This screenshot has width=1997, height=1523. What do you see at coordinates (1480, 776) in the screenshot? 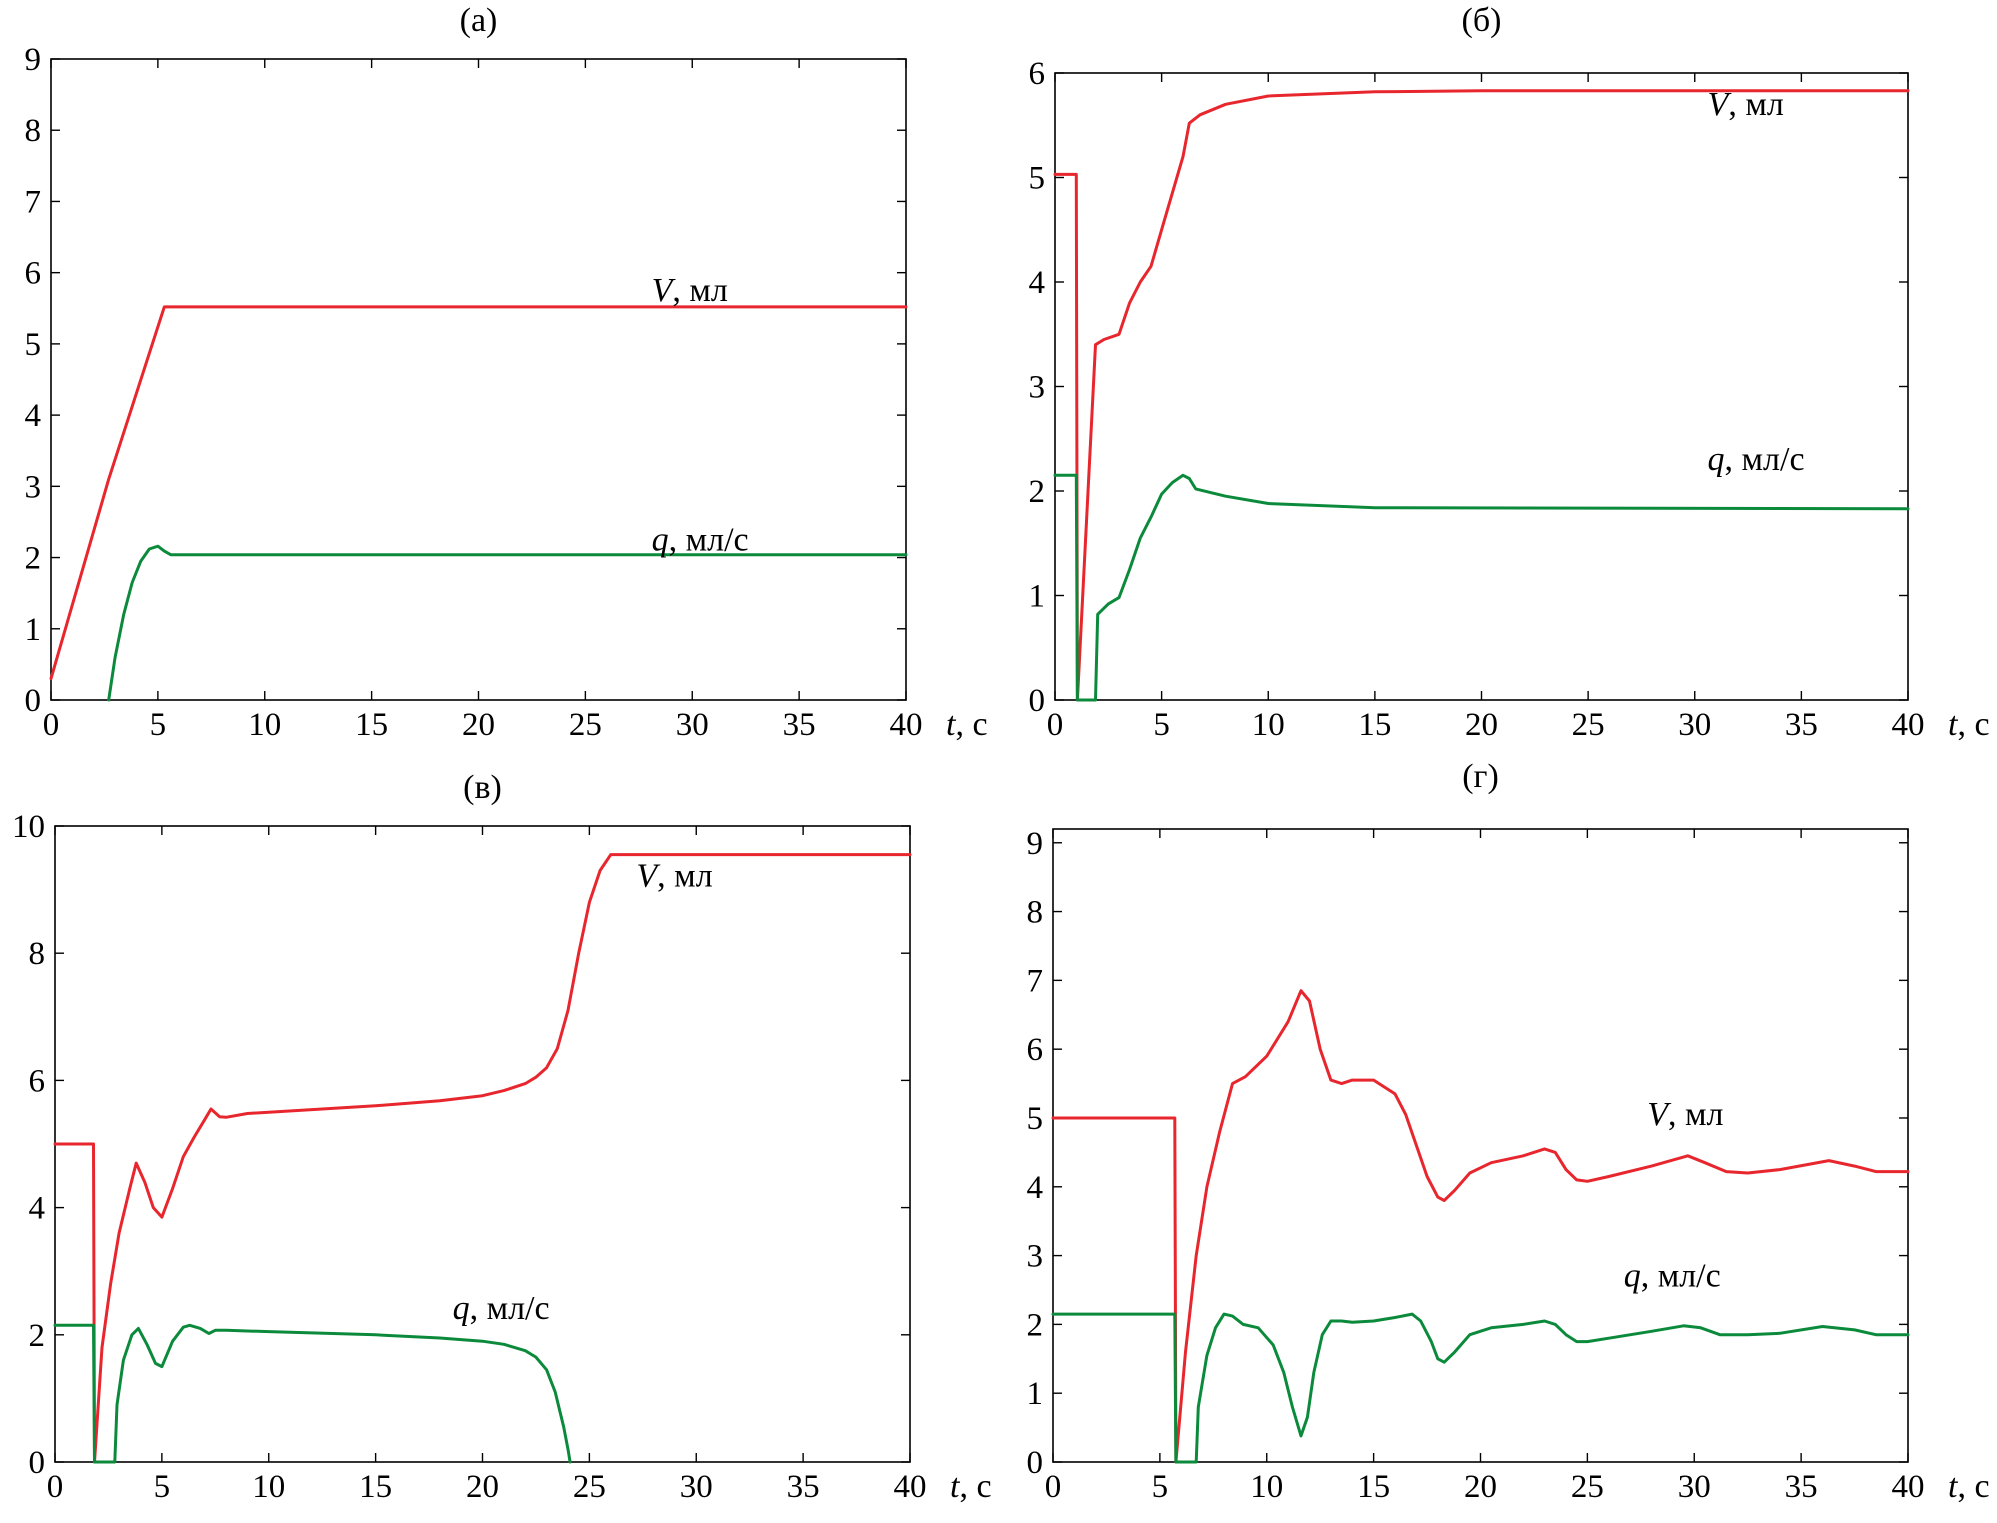
I see `panel-title: (г)` at bounding box center [1480, 776].